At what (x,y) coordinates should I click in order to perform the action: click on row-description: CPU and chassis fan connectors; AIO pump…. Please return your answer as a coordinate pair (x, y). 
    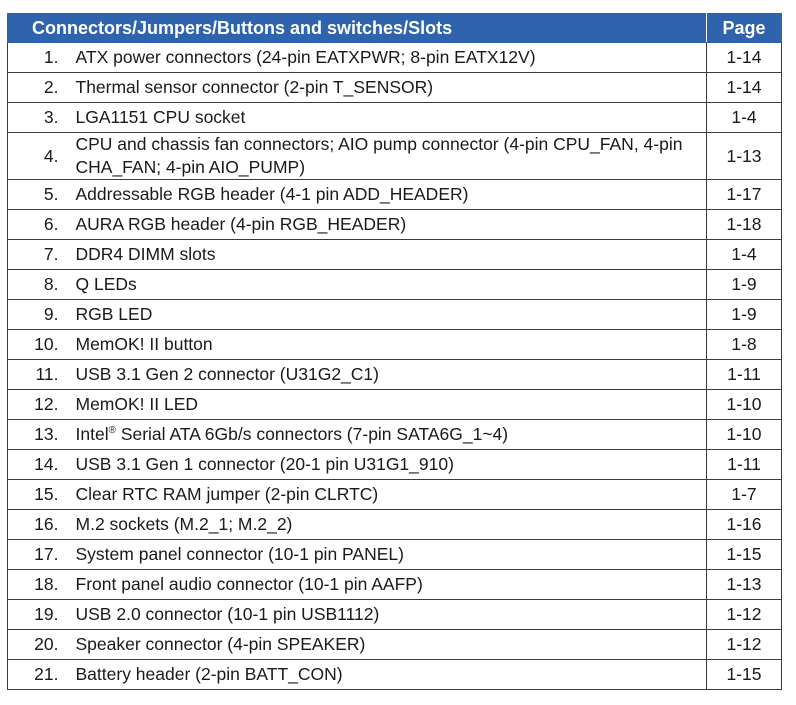
    Looking at the image, I should click on (387, 156).